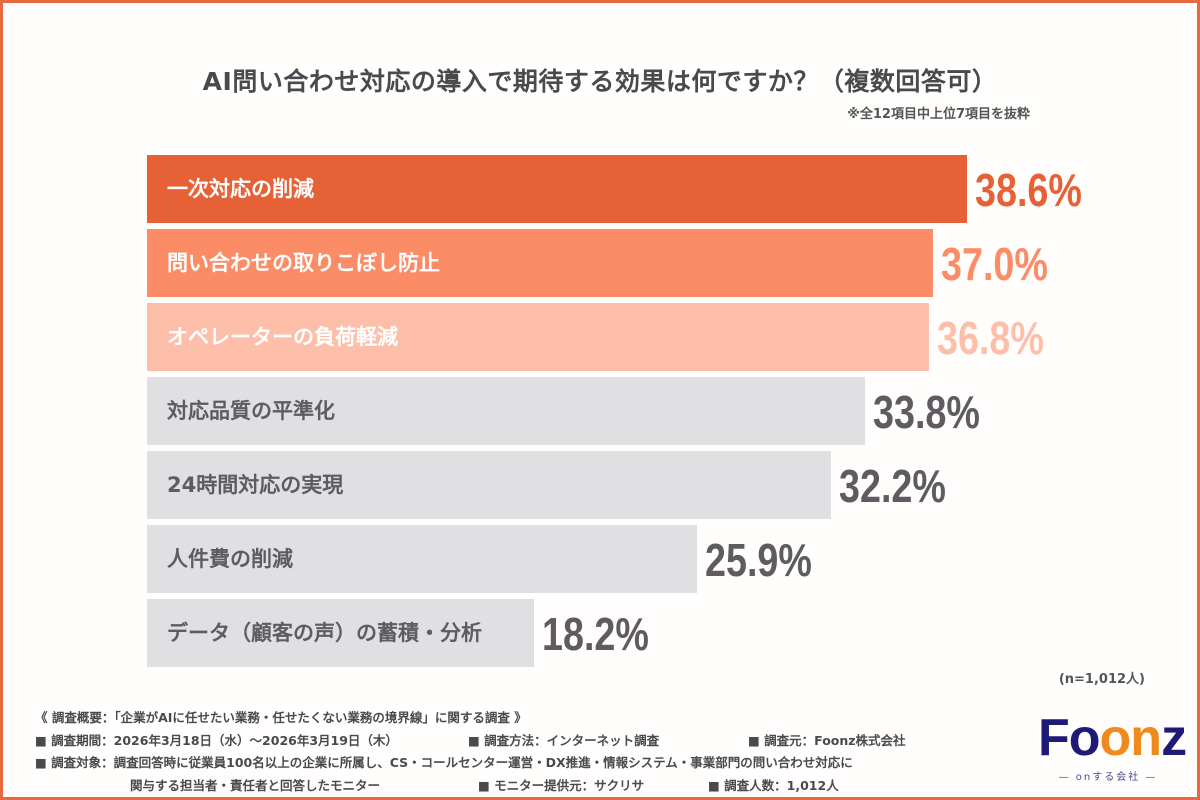 The width and height of the screenshot is (1200, 800). Describe the element at coordinates (773, 785) in the screenshot. I see `survey-count: ■ 調査人数：1,012人` at that location.